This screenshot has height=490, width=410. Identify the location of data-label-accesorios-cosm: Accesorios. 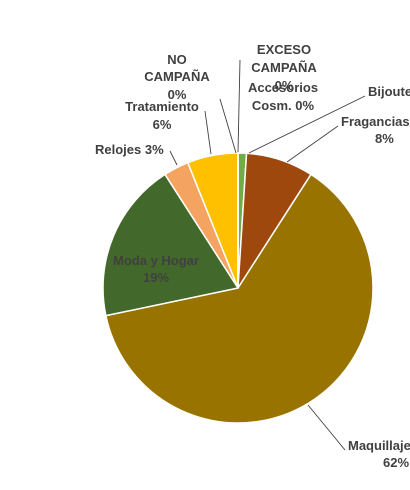
(283, 87).